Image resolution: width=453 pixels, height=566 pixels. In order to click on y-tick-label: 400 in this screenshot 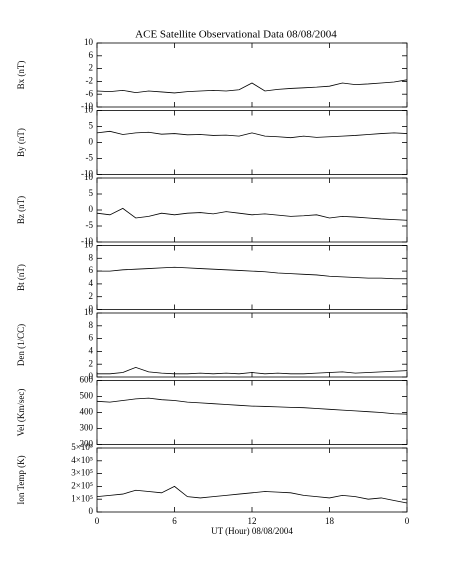, I will do `click(87, 412)`.